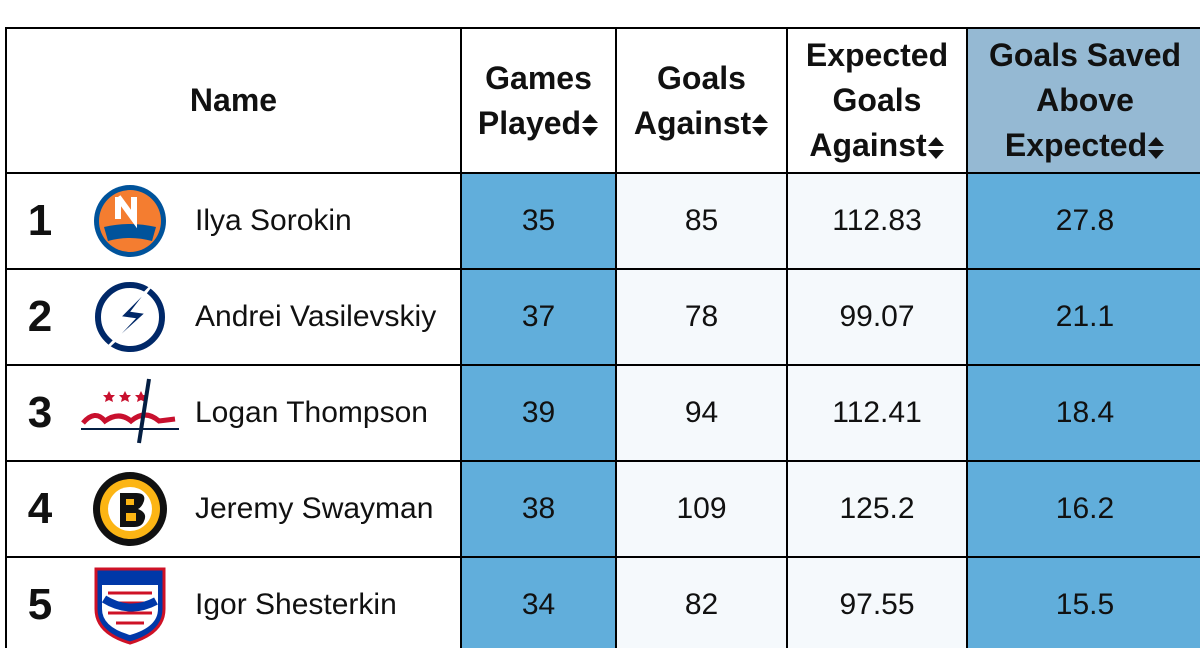 This screenshot has height=648, width=1200. Describe the element at coordinates (701, 509) in the screenshot. I see `stat-cell: 109` at that location.